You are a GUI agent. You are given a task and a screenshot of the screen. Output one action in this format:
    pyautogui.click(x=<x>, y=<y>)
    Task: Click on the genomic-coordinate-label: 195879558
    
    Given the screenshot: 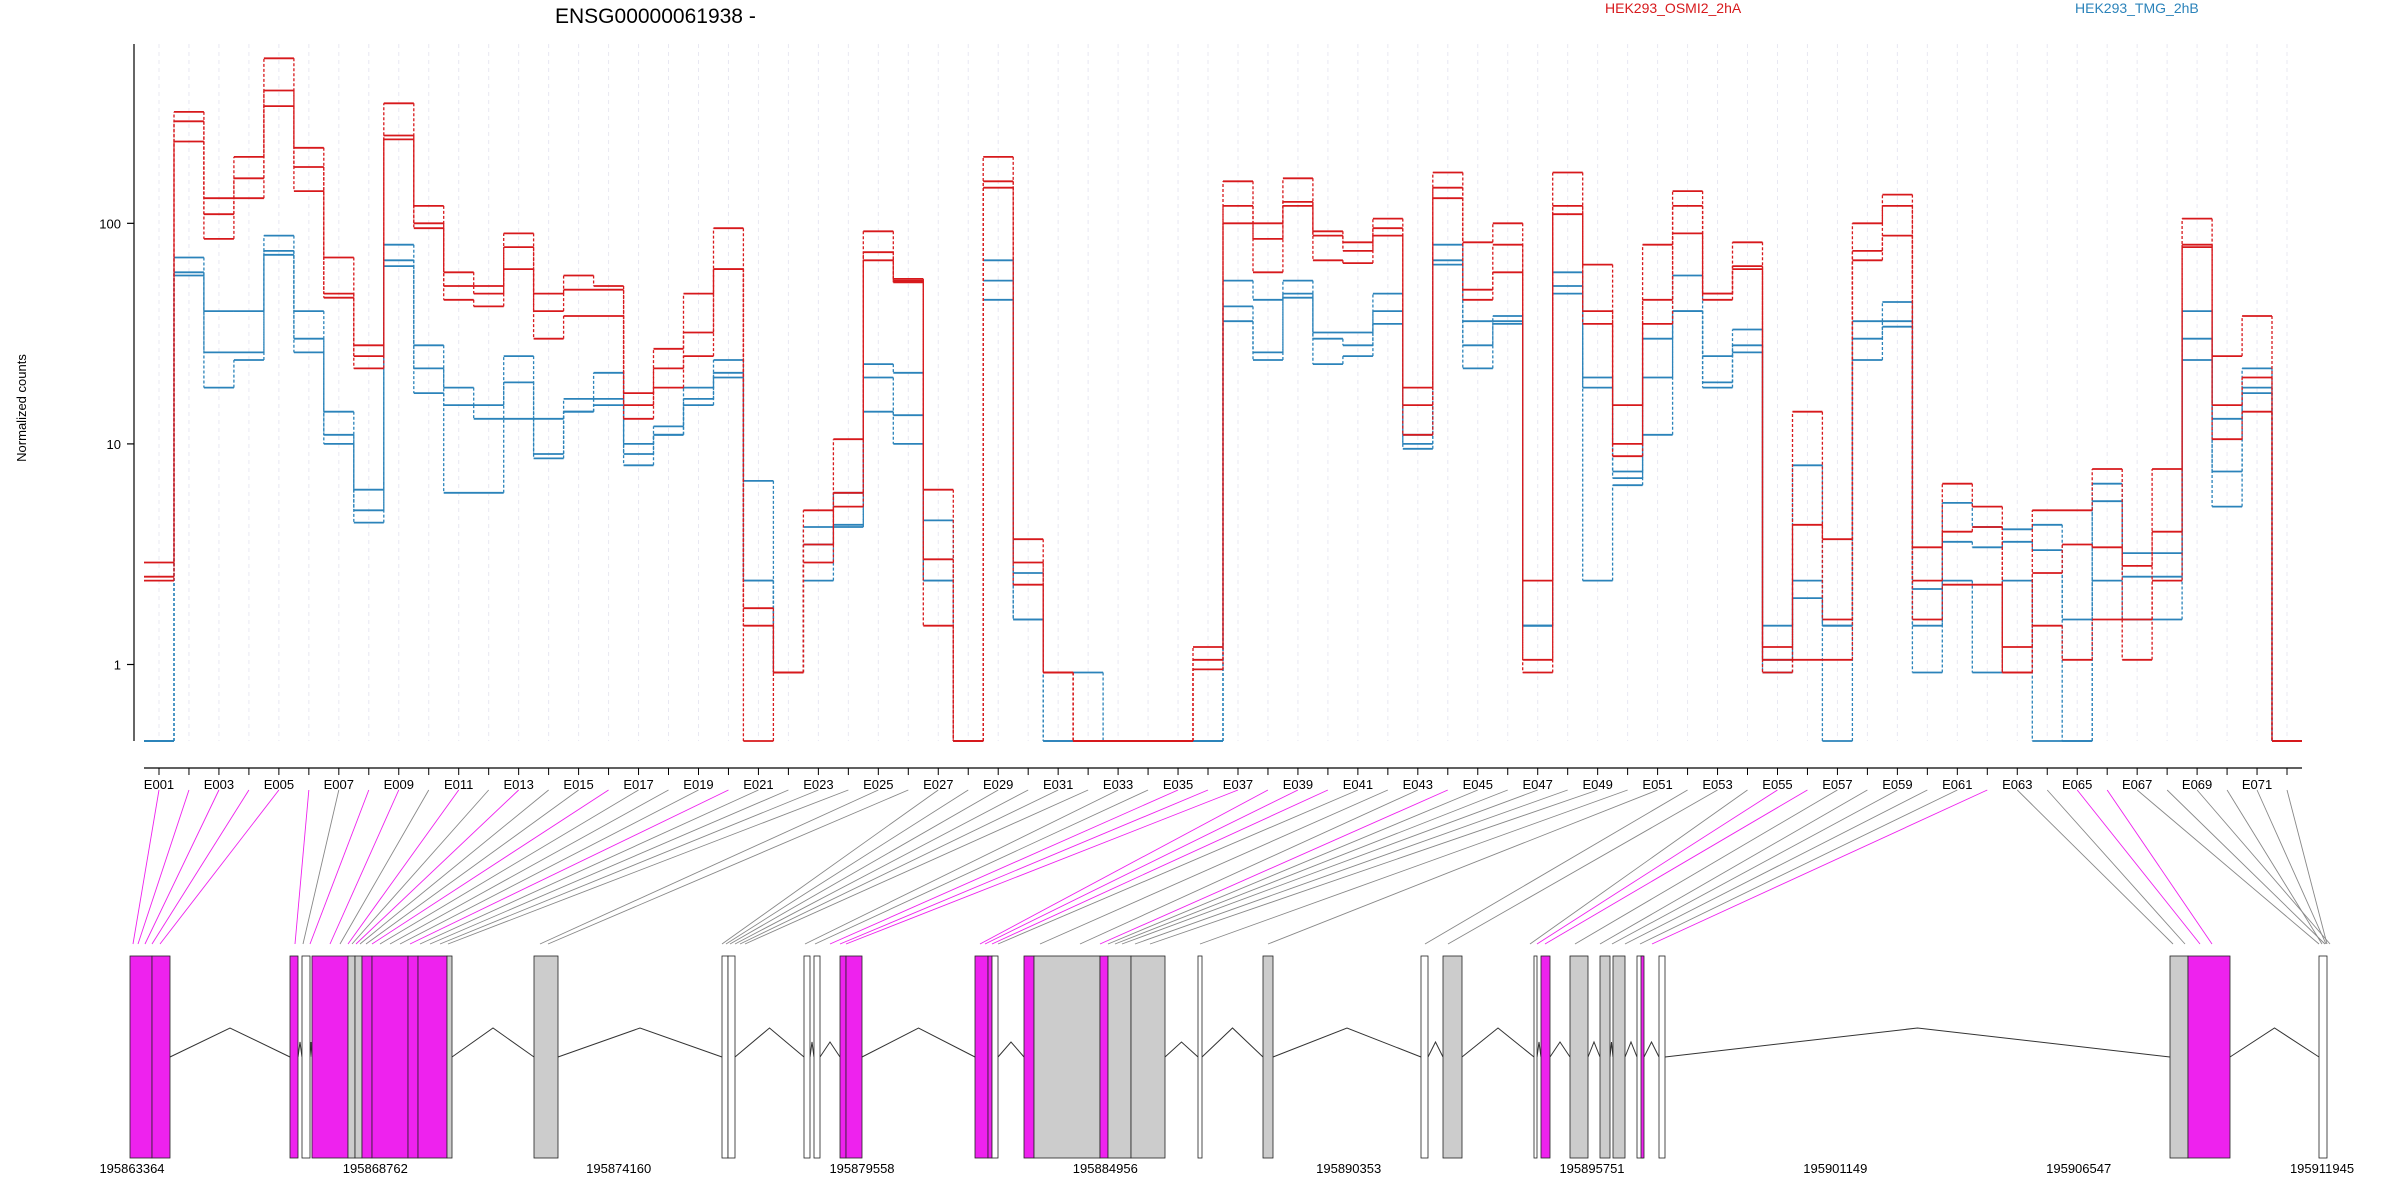 What is the action you would take?
    pyautogui.click(x=861, y=1168)
    